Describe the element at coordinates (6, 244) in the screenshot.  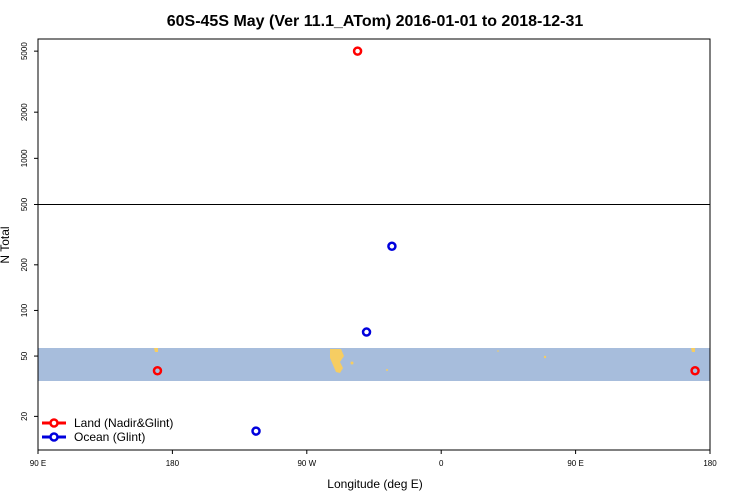
I see `y-axis-label: N Total` at that location.